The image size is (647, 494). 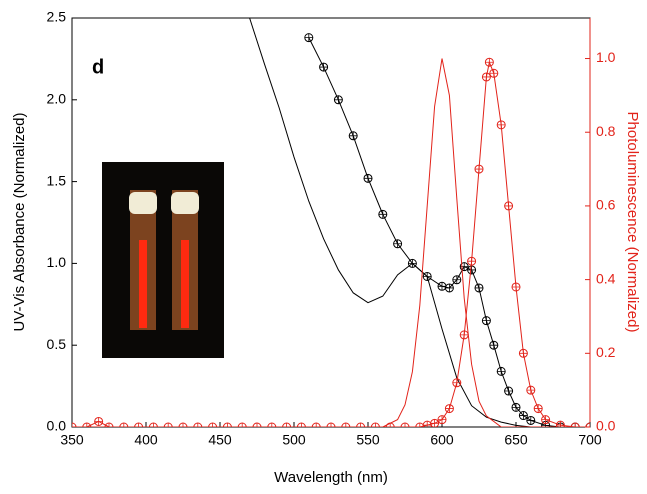 I want to click on y2-tick-label: 0.2, so click(x=606, y=352).